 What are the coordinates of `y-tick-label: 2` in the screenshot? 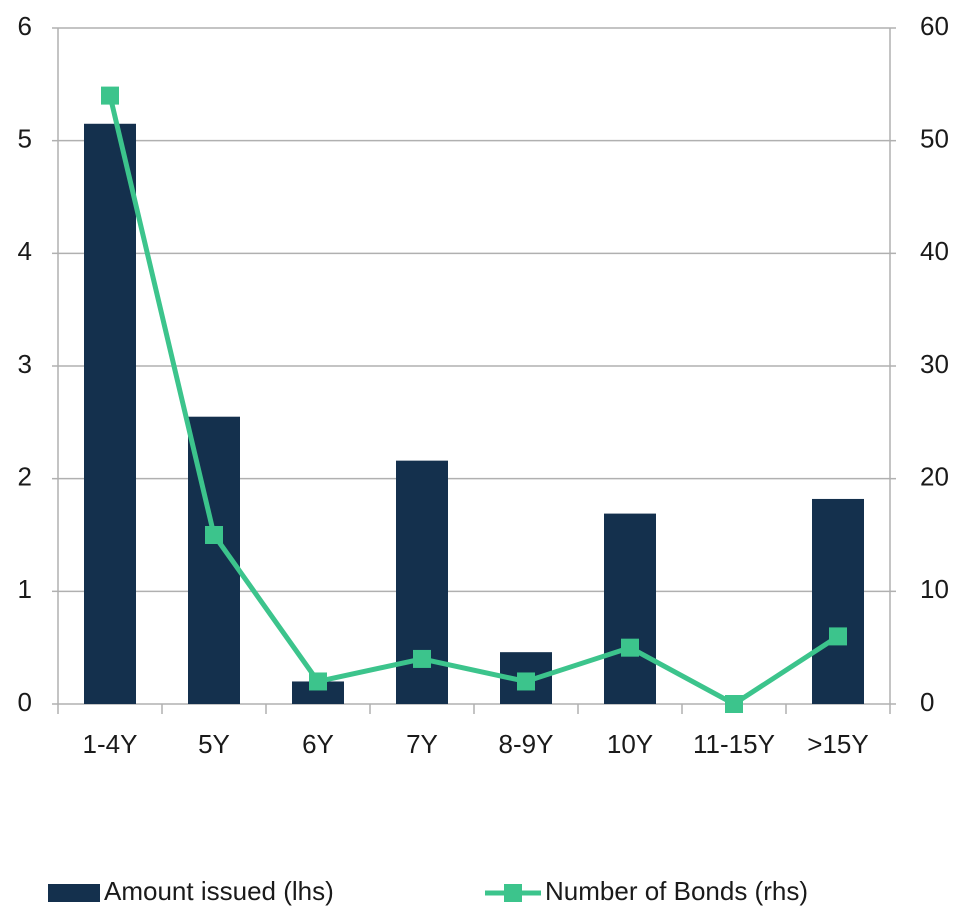 It's located at (25, 477).